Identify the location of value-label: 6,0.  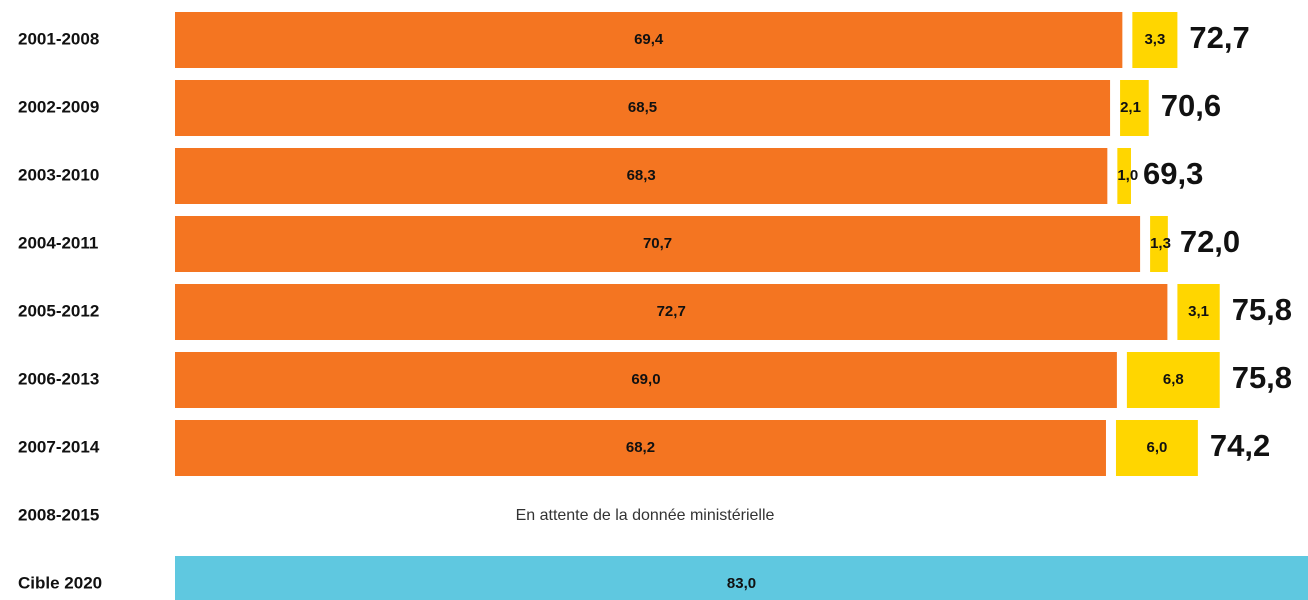
(1156, 447).